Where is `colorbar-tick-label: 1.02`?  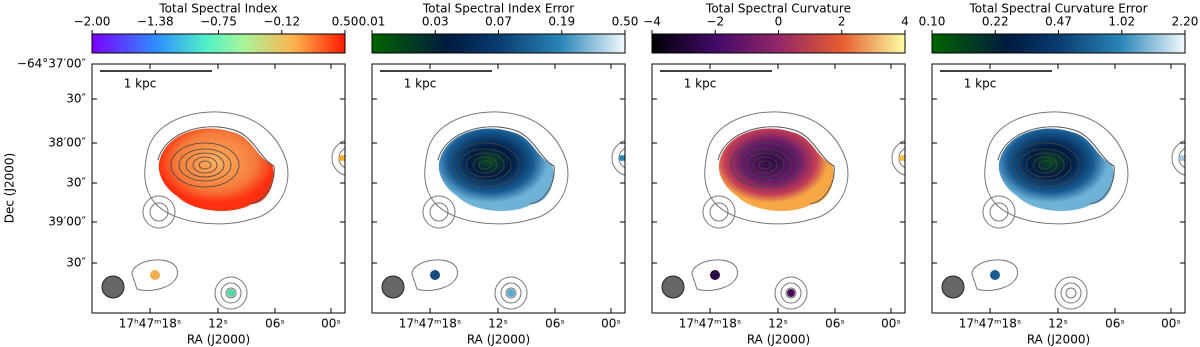
colorbar-tick-label: 1.02 is located at coordinates (1121, 22).